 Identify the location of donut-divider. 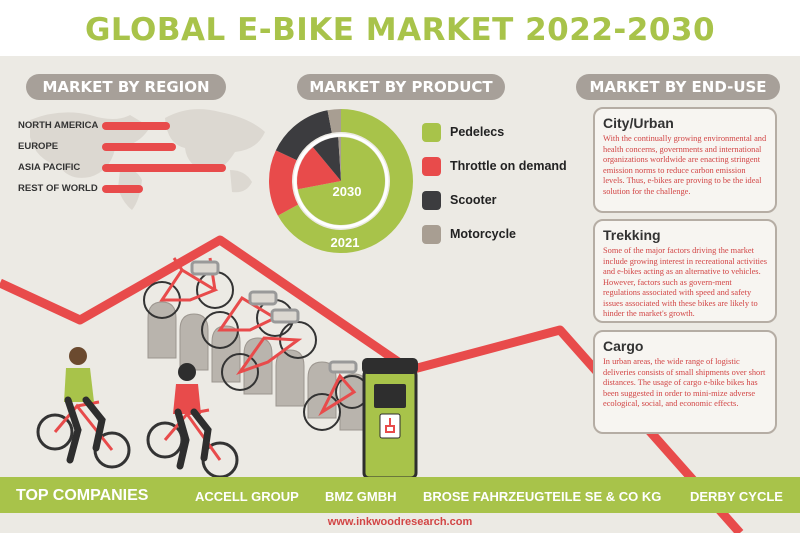
(341, 181).